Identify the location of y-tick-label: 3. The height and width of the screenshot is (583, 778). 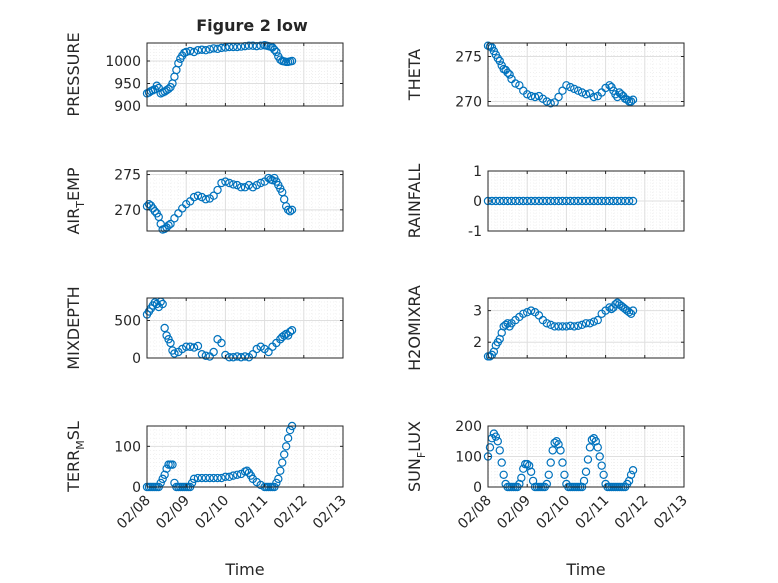
(477, 312).